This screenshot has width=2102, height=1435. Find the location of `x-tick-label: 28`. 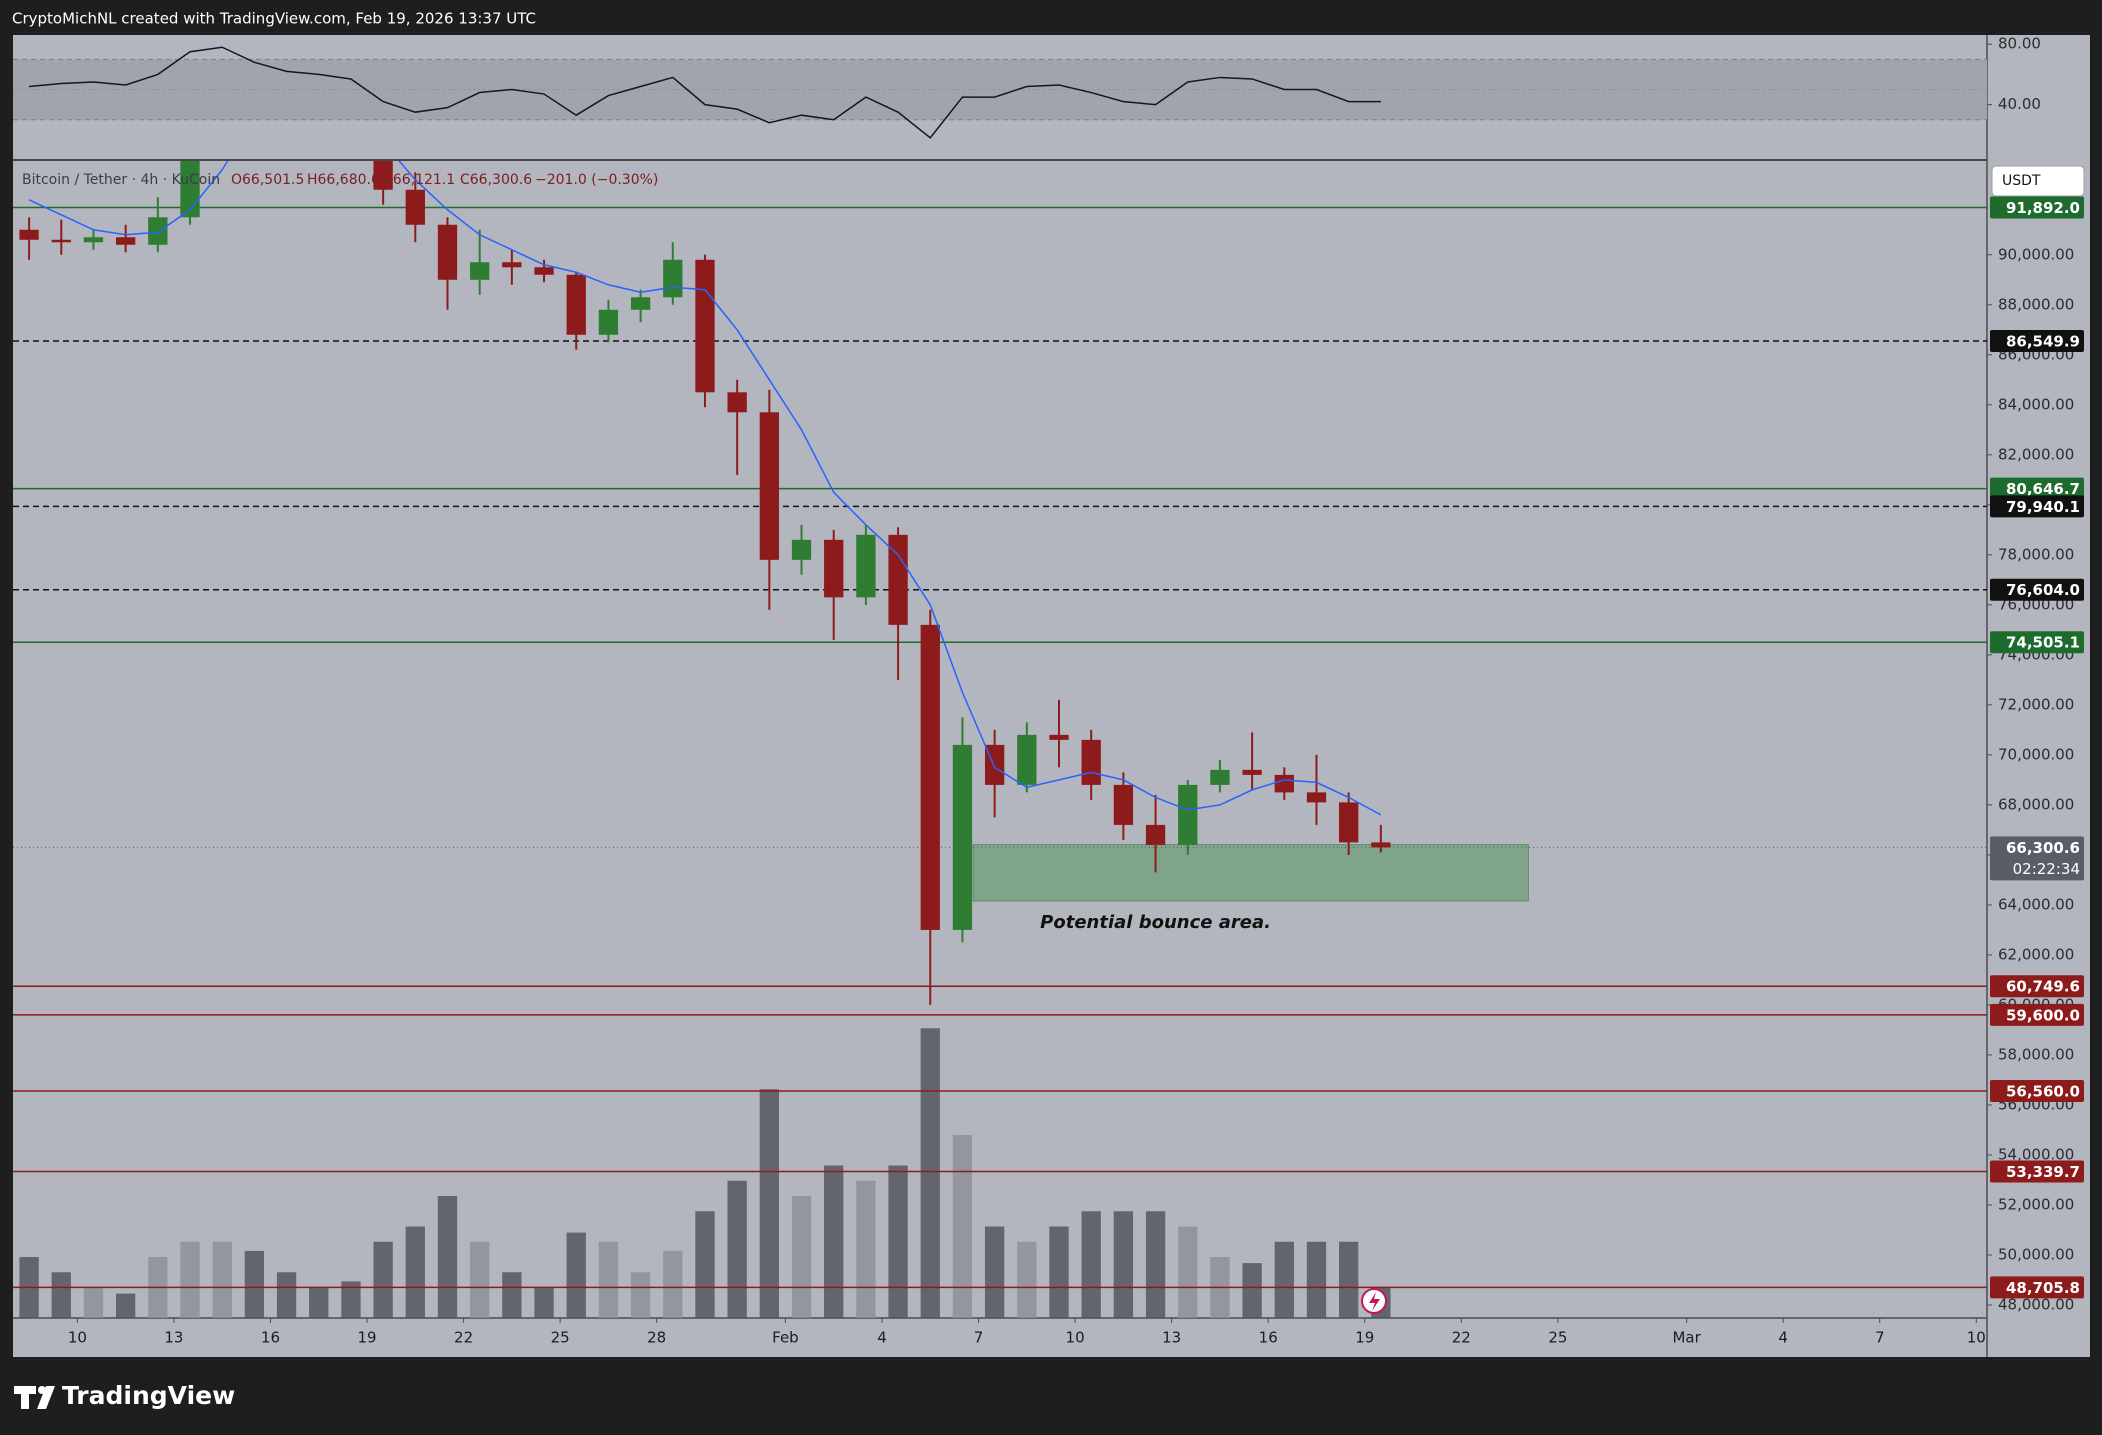

x-tick-label: 28 is located at coordinates (656, 1338).